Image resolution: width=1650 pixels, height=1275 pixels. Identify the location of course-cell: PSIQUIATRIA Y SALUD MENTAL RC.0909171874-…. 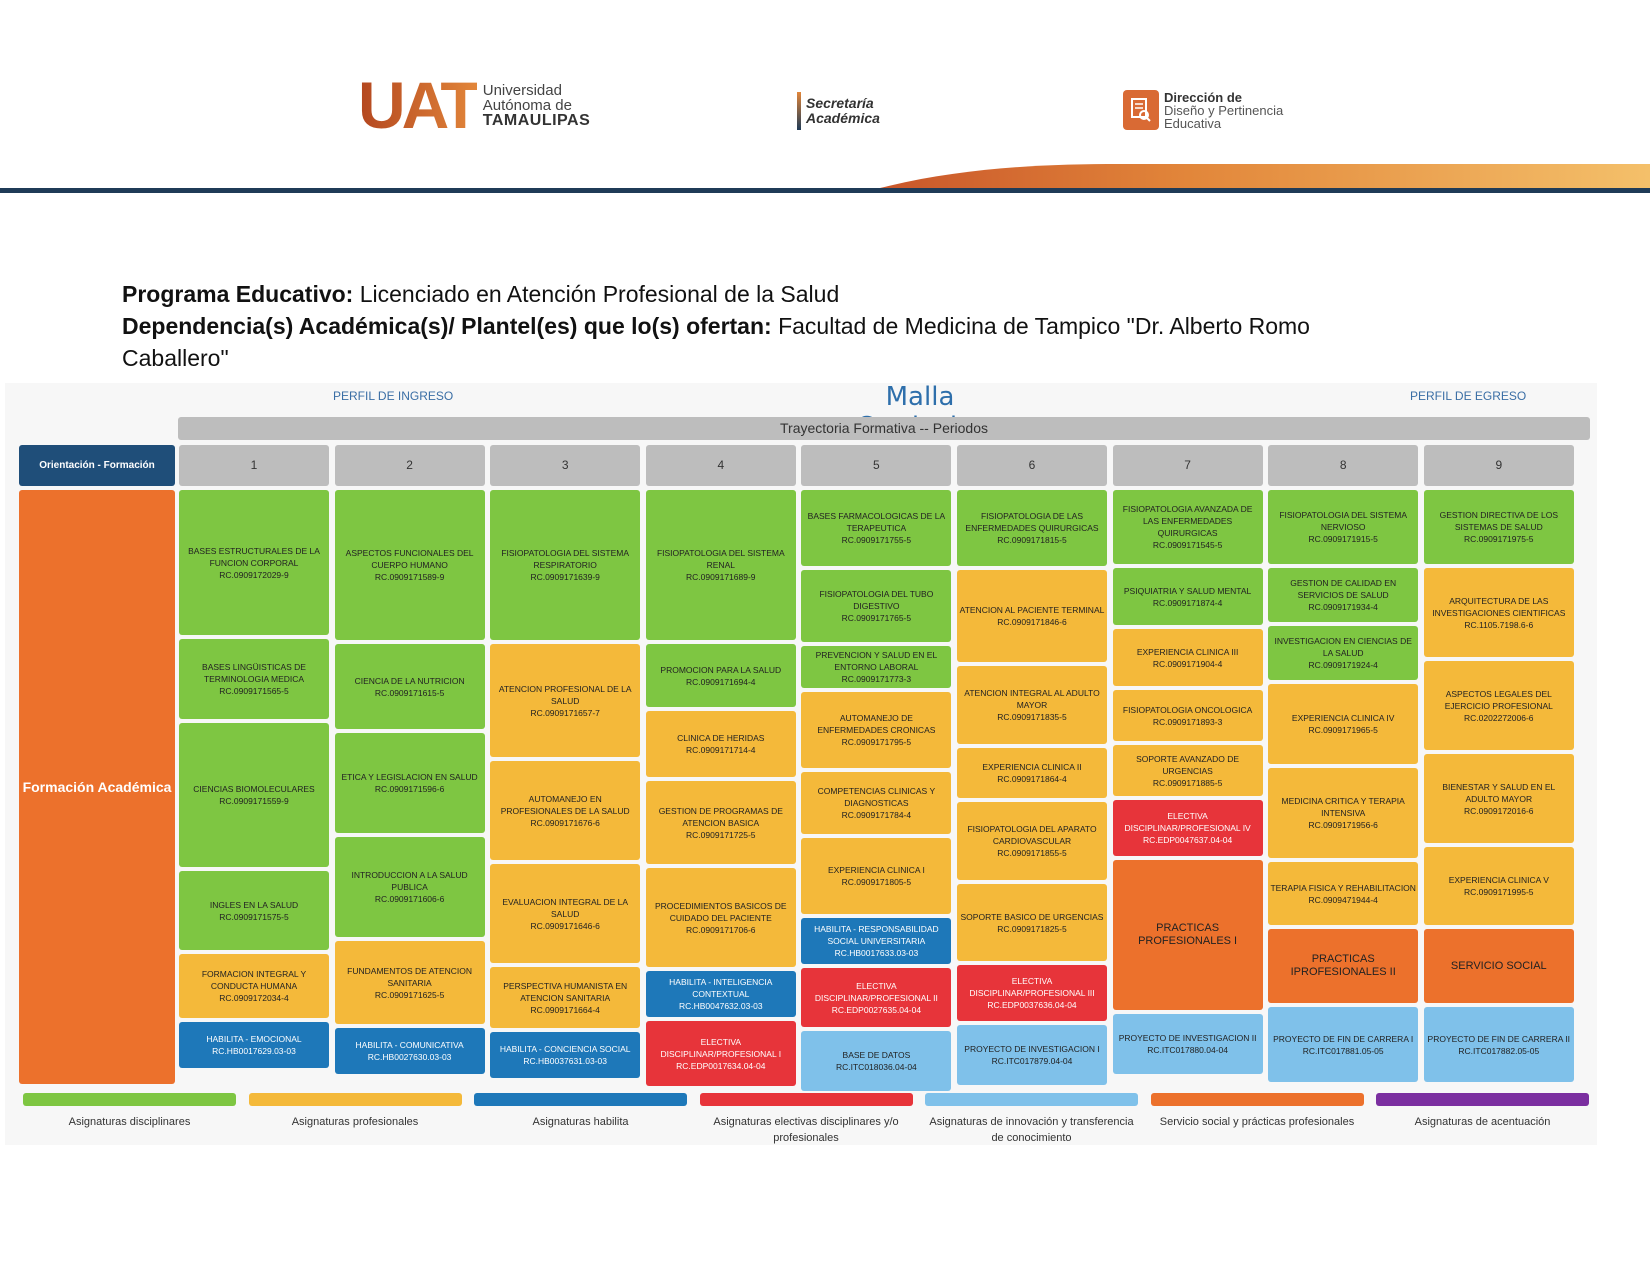
(1187, 596).